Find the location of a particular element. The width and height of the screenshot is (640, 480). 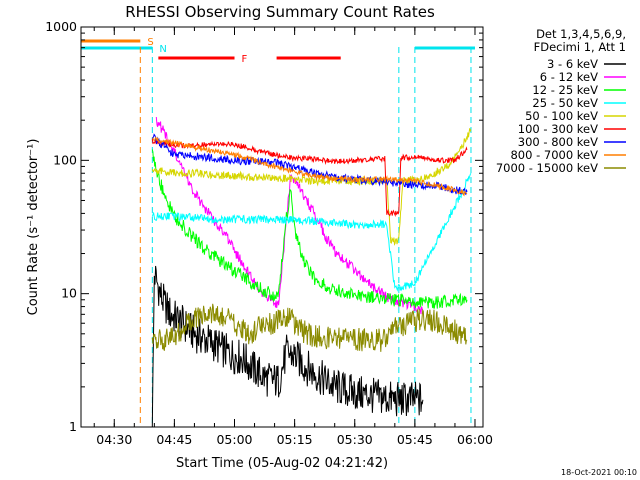

x-axis-label: Start Time (05-Aug-02 04:21:42) is located at coordinates (282, 463).